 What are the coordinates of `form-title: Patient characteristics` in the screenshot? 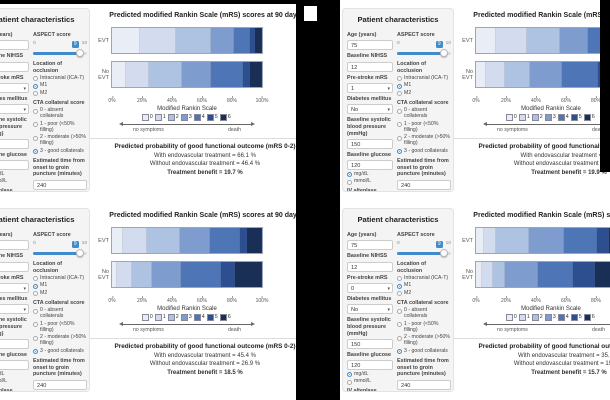 It's located at (37, 219).